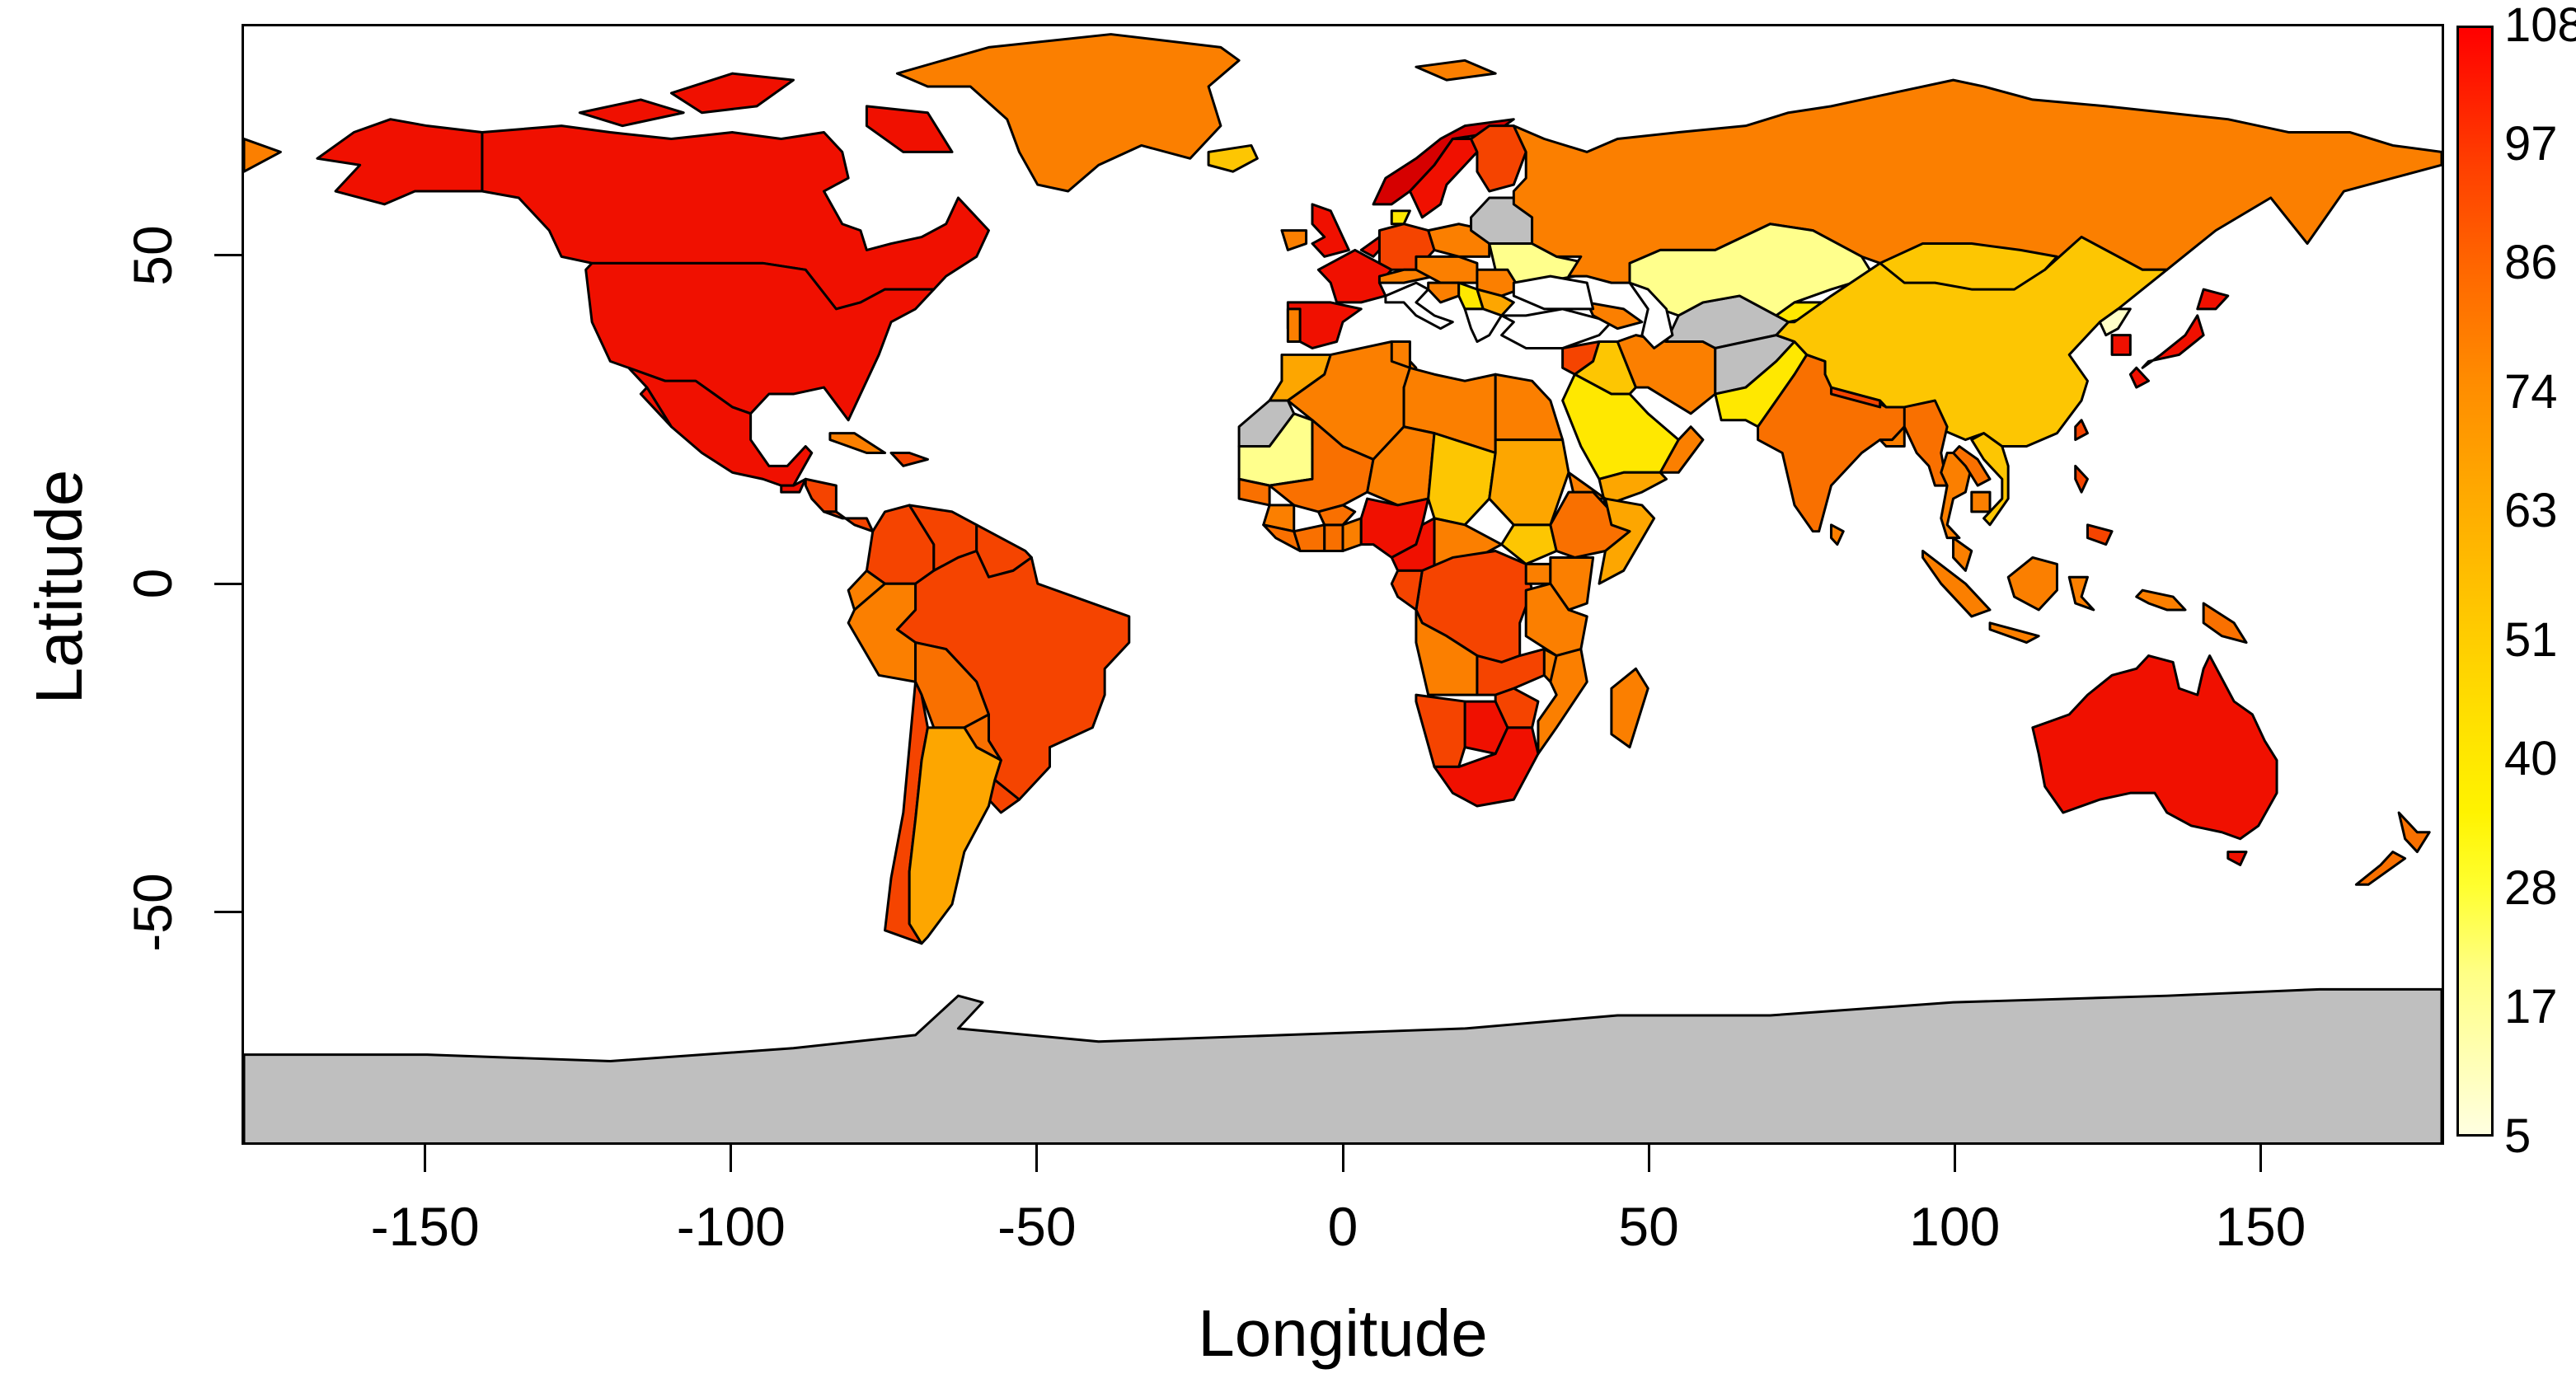 Image resolution: width=2576 pixels, height=1397 pixels. What do you see at coordinates (1538, 573) in the screenshot?
I see `region-uganda` at bounding box center [1538, 573].